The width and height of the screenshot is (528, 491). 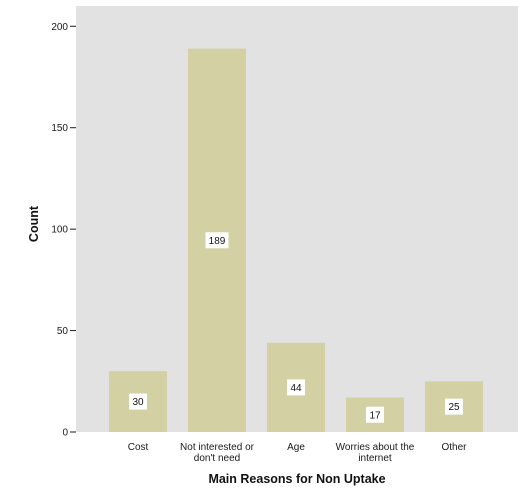 I want to click on data-label: 17, so click(x=375, y=414).